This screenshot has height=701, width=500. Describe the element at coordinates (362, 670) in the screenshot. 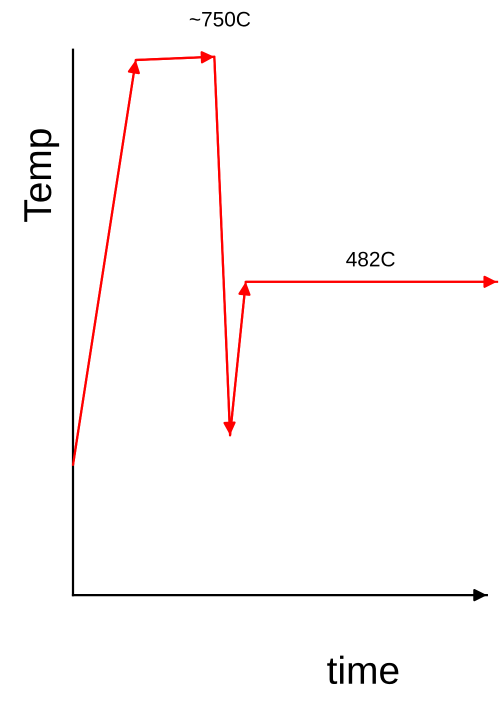

I see `x-axis-title: time` at that location.